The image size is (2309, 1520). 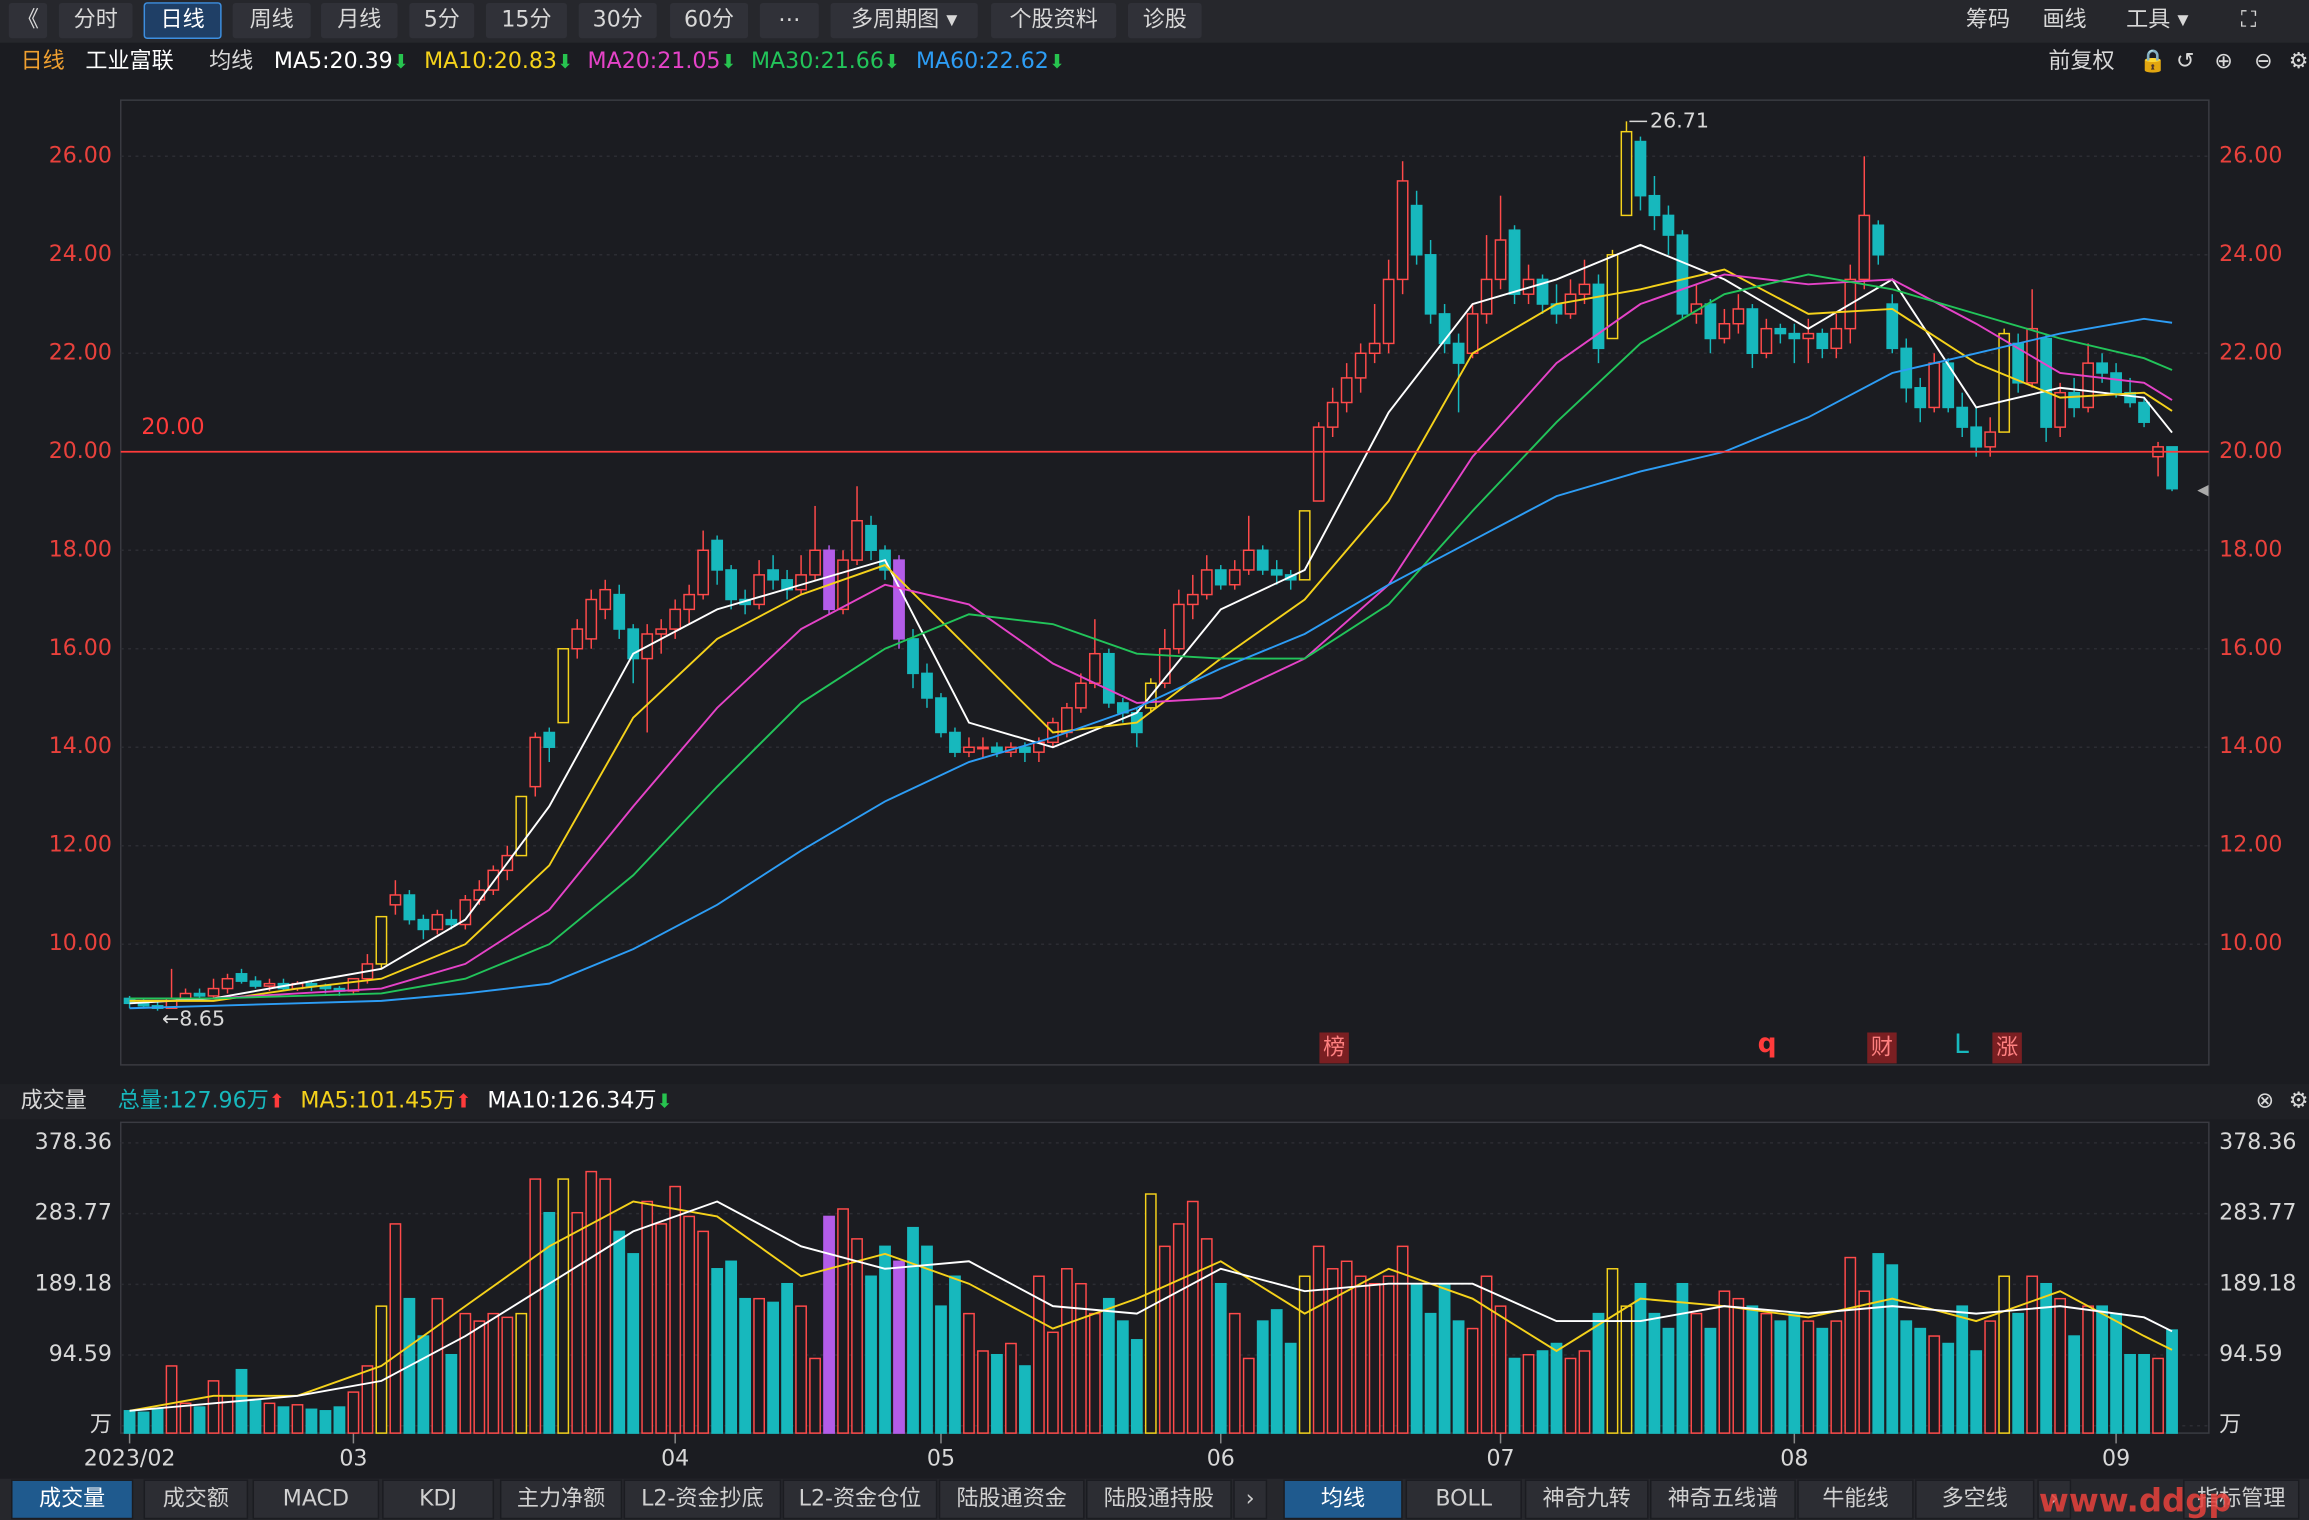 I want to click on tab: 多空线, so click(x=1975, y=1498).